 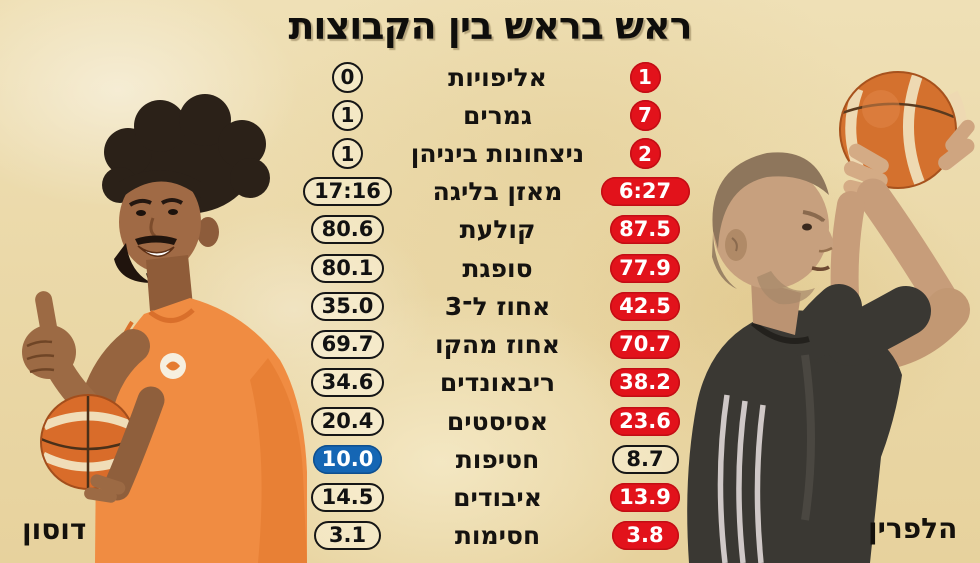 What do you see at coordinates (645, 77) in the screenshot?
I see `stat-value-right-badge: 1` at bounding box center [645, 77].